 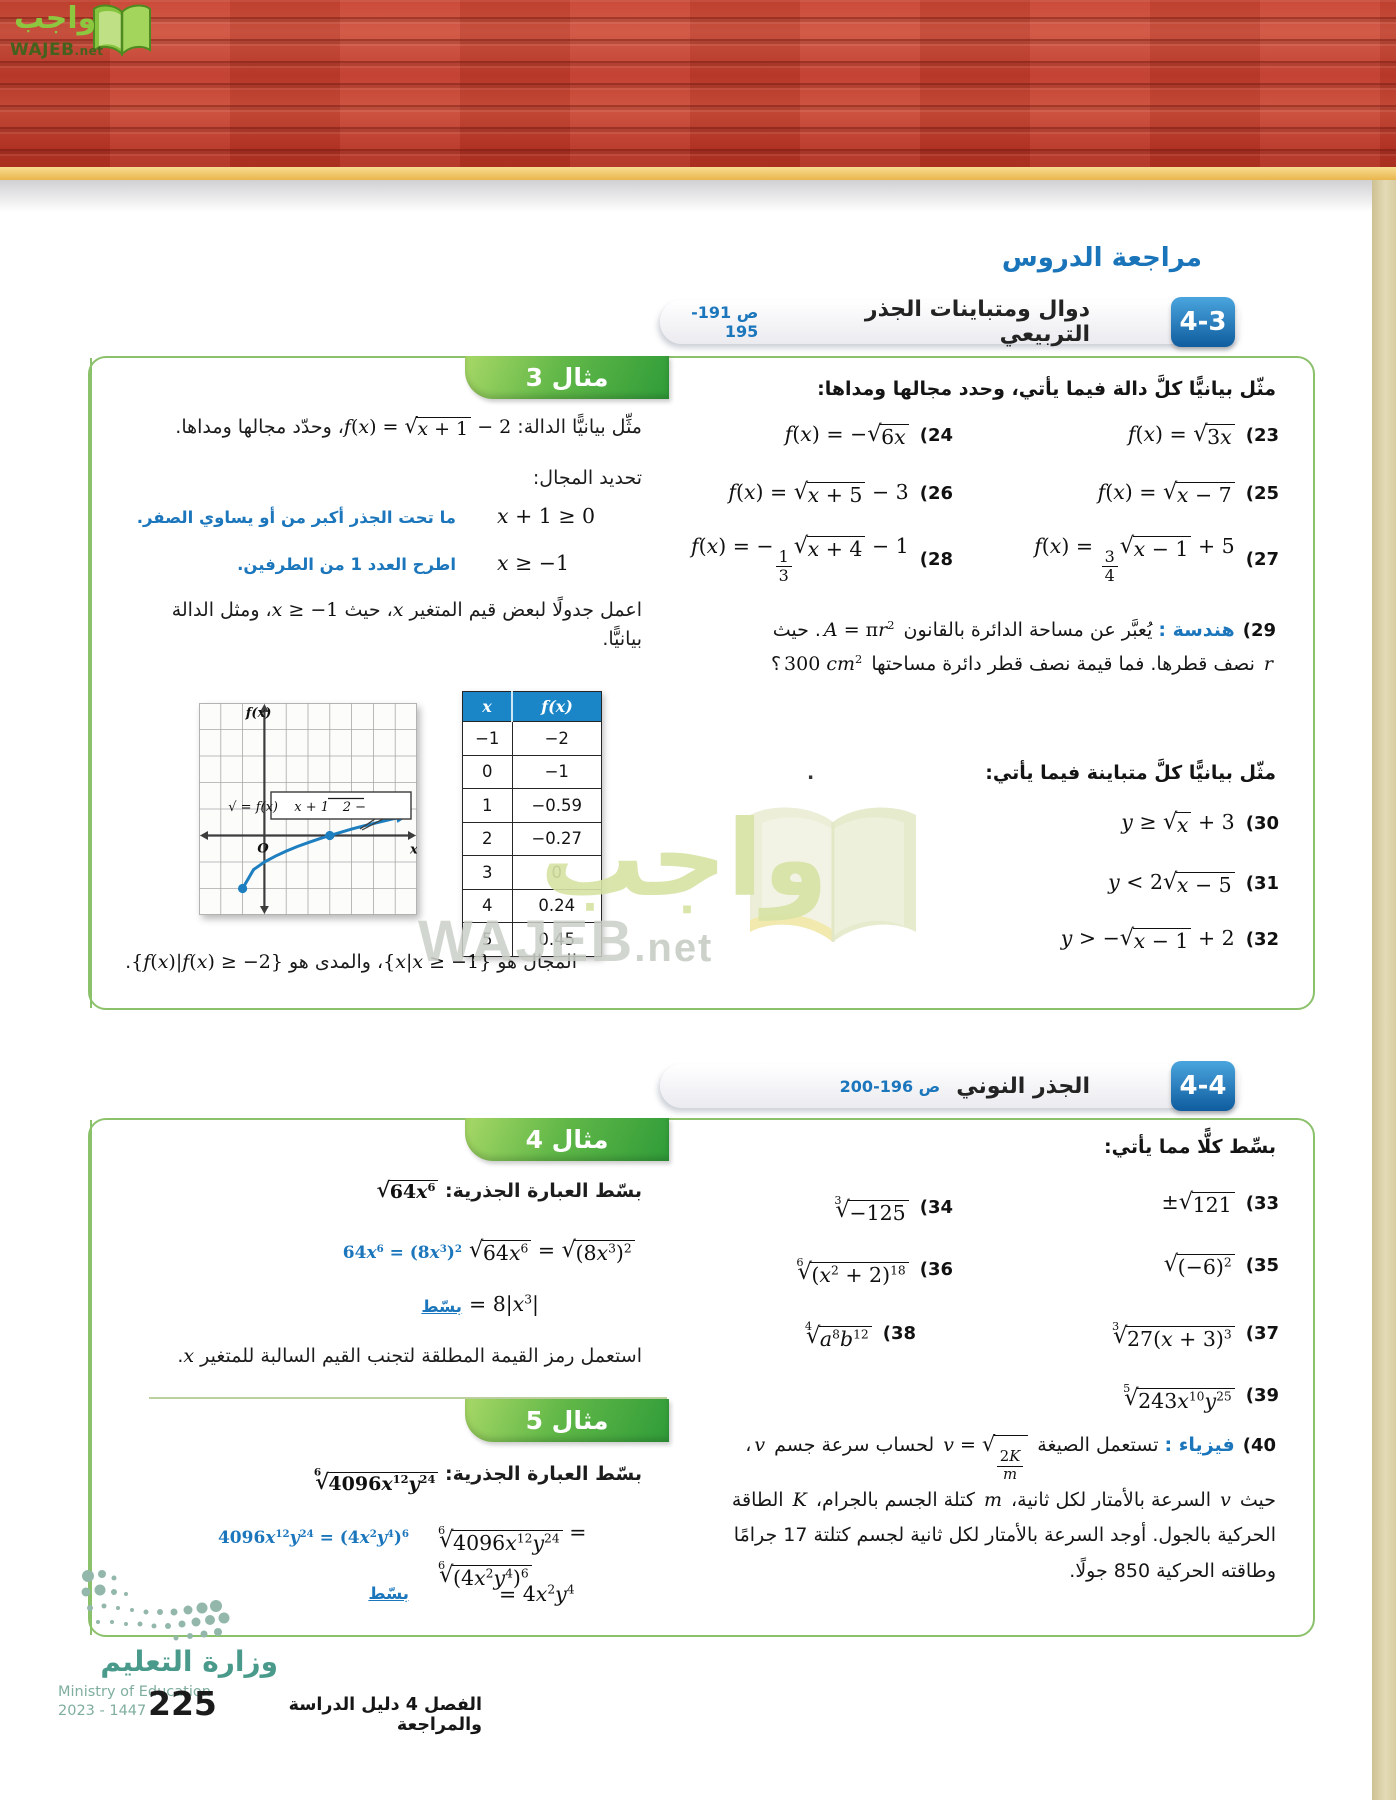 I want to click on table-row: −1 −2, so click(x=532, y=738).